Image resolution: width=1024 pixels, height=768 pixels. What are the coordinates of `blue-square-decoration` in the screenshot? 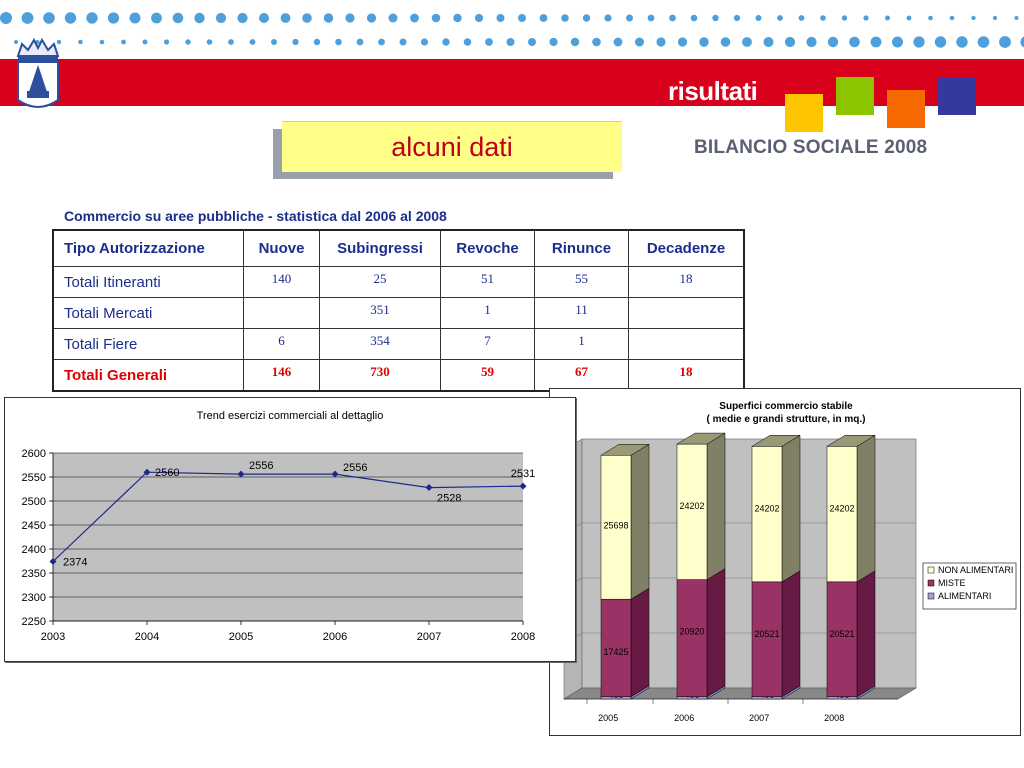 It's located at (957, 96).